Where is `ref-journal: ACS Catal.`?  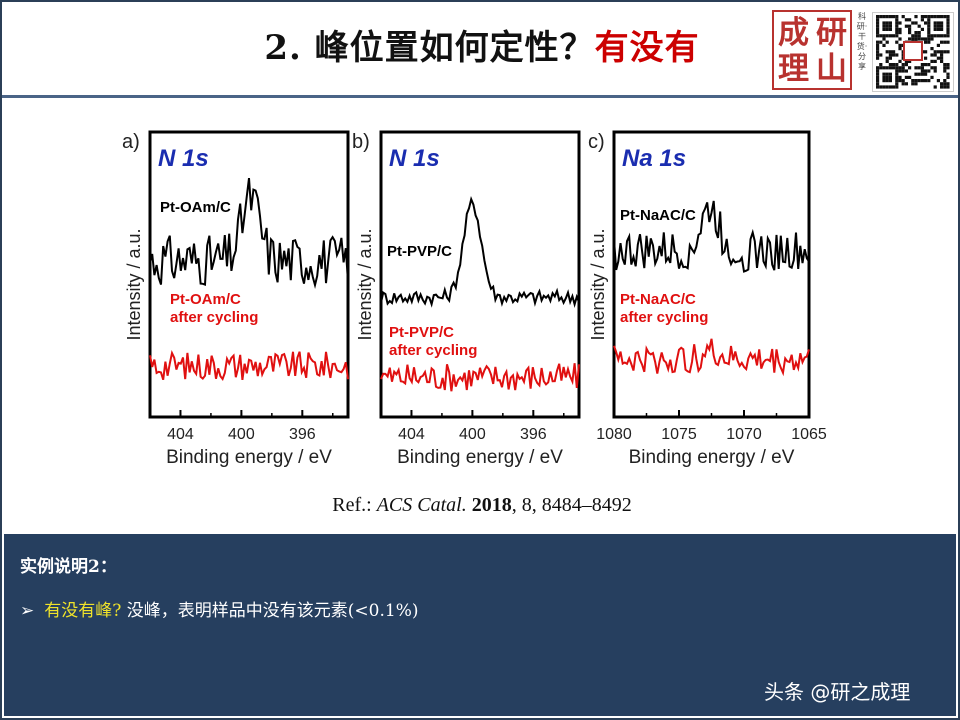
ref-journal: ACS Catal. is located at coordinates (421, 505).